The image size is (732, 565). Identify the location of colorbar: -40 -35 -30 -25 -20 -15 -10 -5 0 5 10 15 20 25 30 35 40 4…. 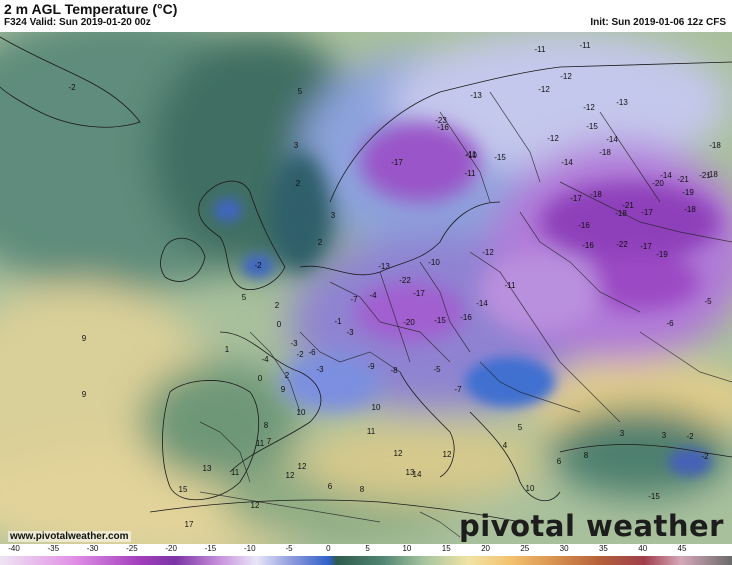
(366, 554).